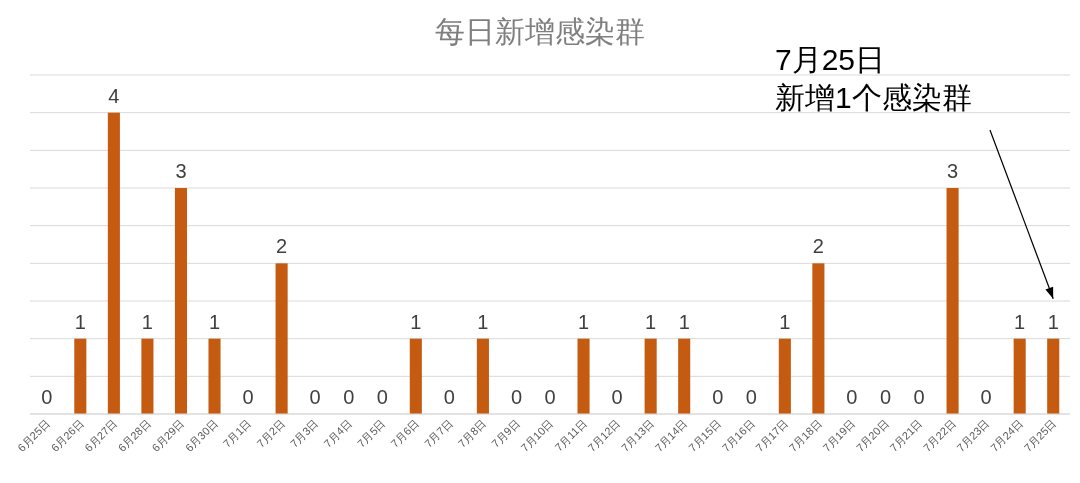 The width and height of the screenshot is (1080, 483). Describe the element at coordinates (638, 435) in the screenshot. I see `x-tick: 7月13日` at that location.